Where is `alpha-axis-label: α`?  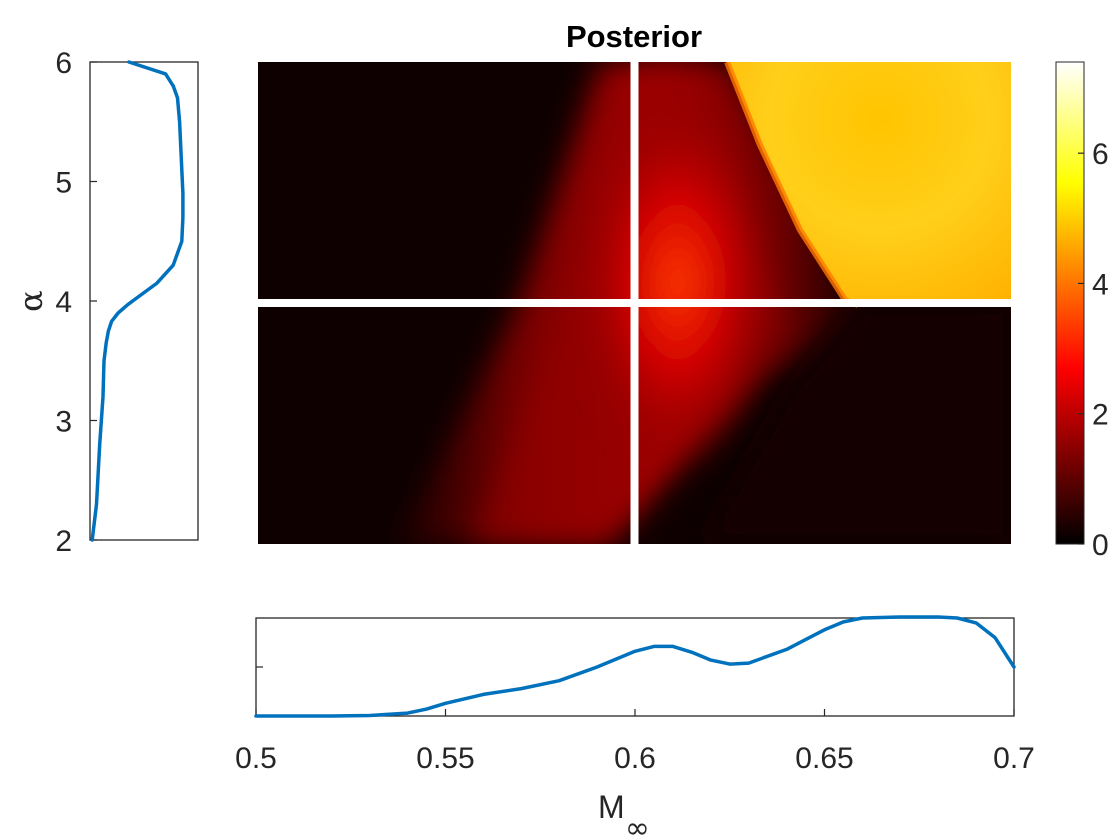 alpha-axis-label: α is located at coordinates (31, 301).